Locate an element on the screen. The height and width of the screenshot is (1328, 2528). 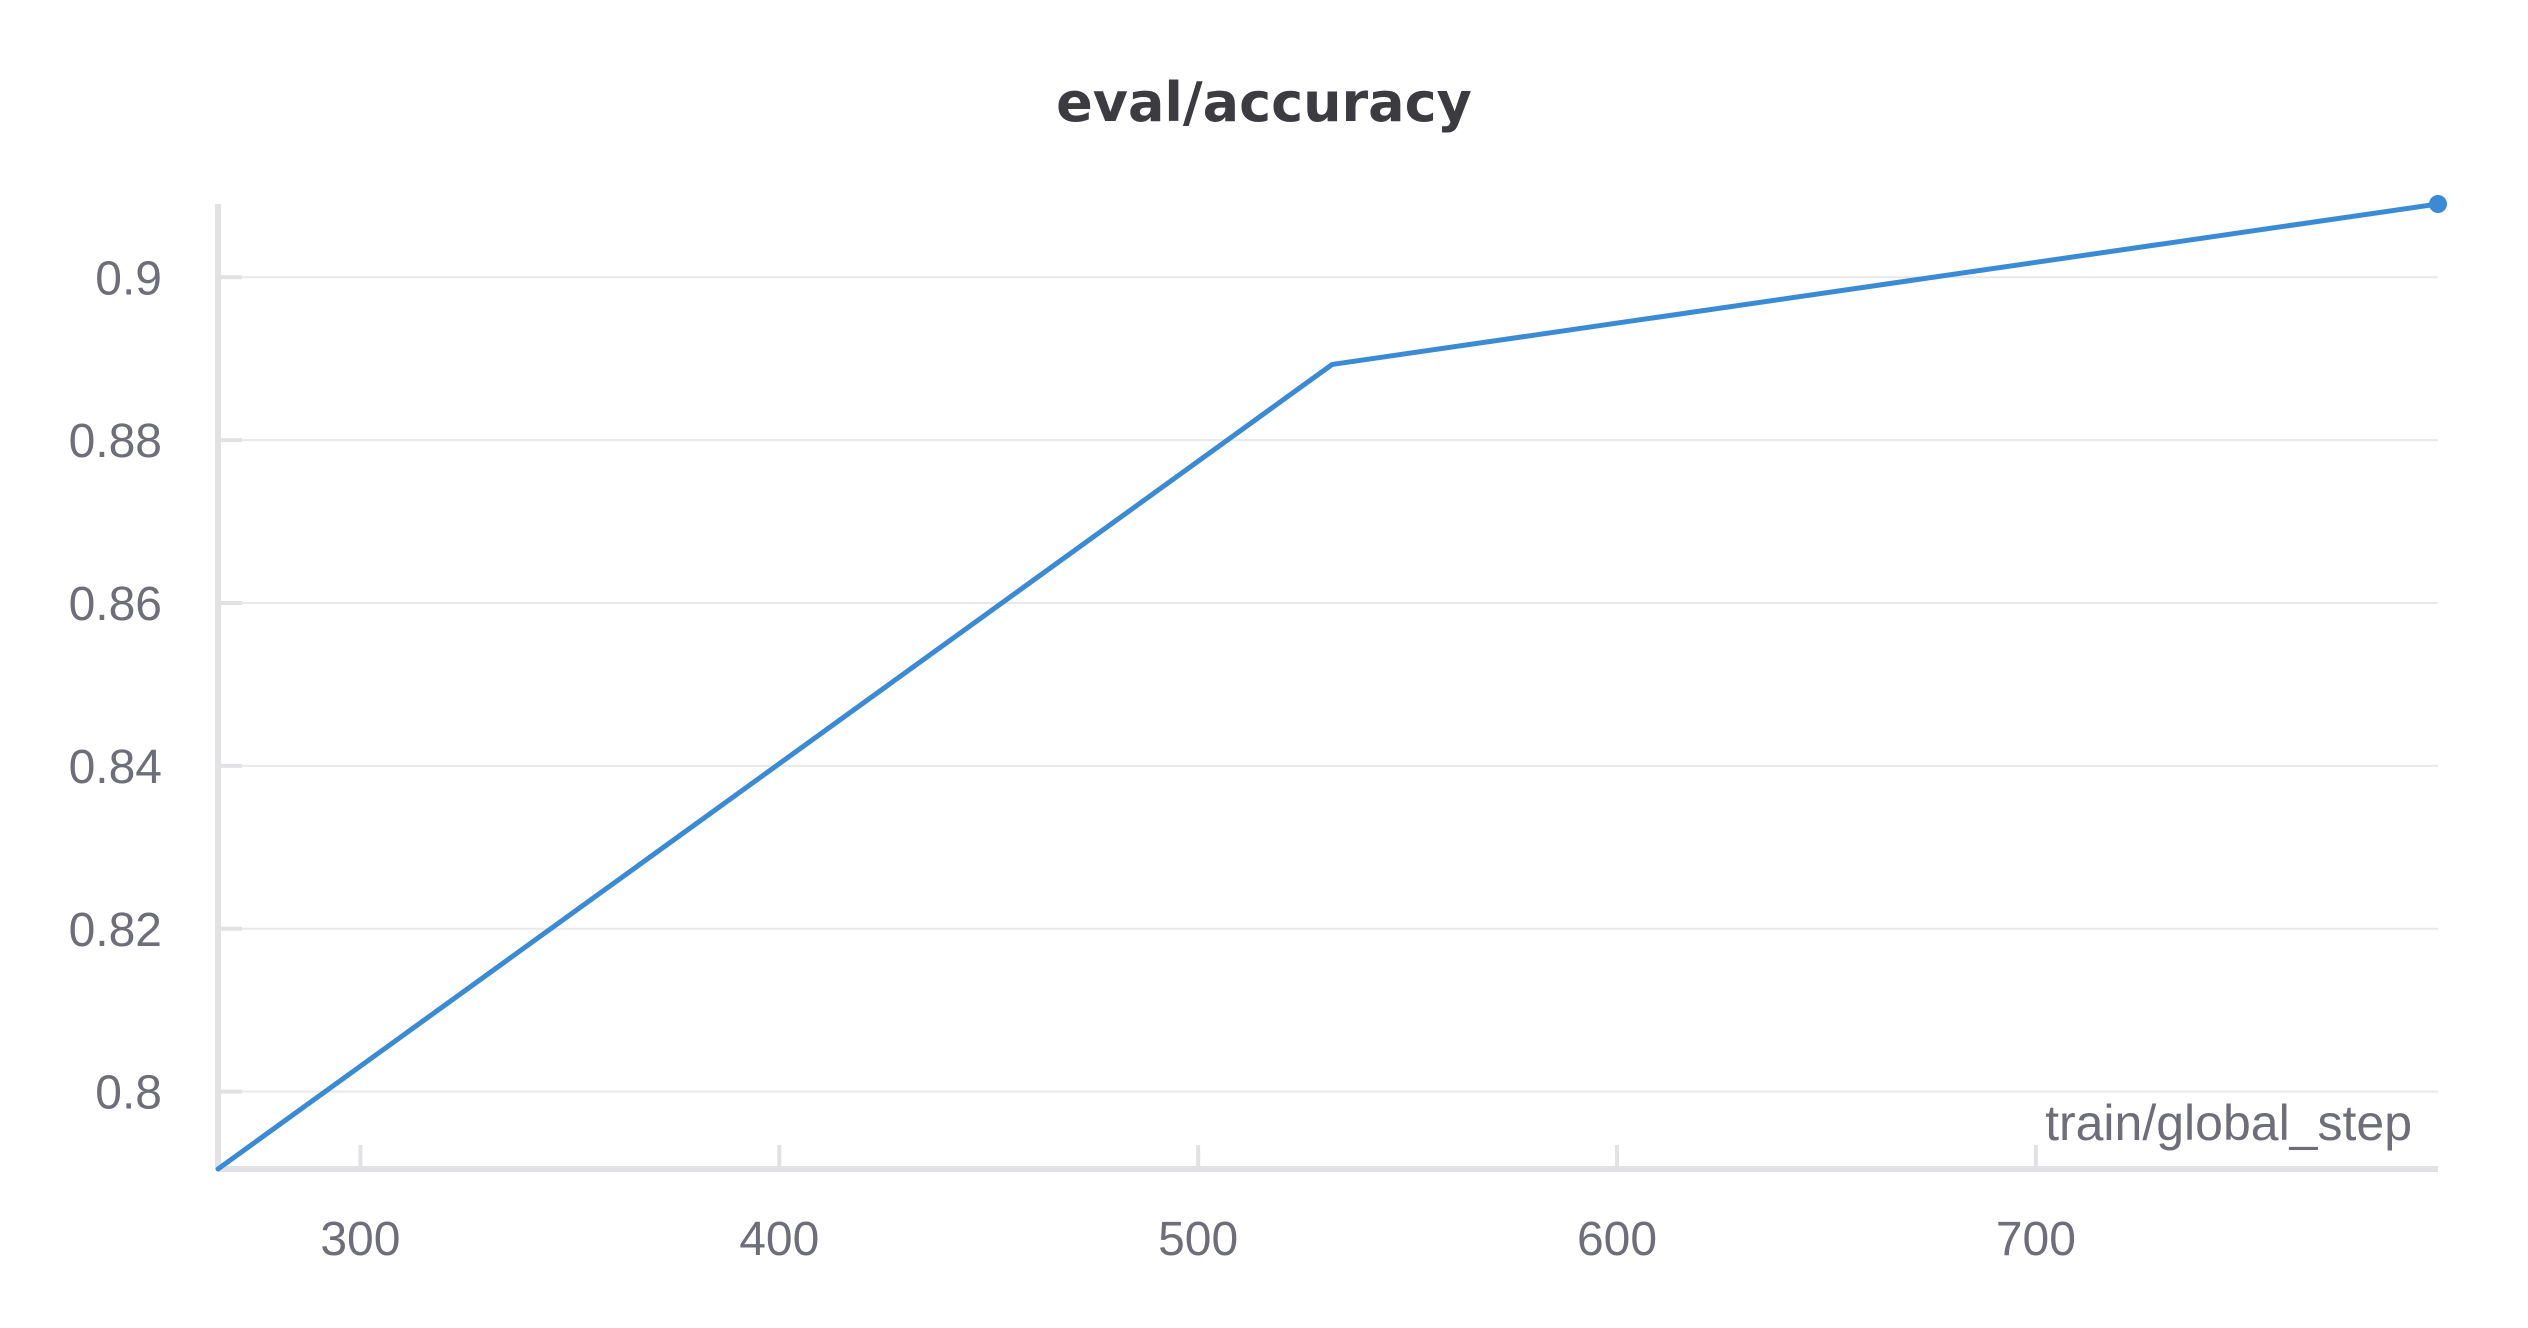
x-tick-label: 600 is located at coordinates (1617, 1239).